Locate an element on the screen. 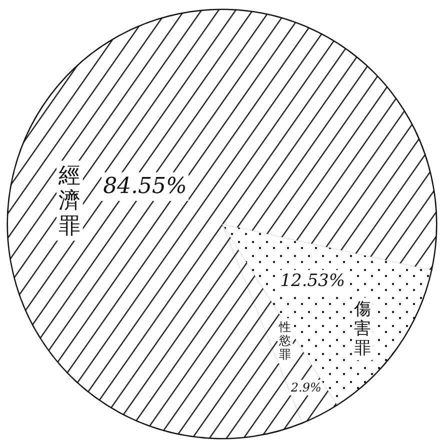 The height and width of the screenshot is (447, 446). slice-label: 經濟罪 is located at coordinates (69, 200).